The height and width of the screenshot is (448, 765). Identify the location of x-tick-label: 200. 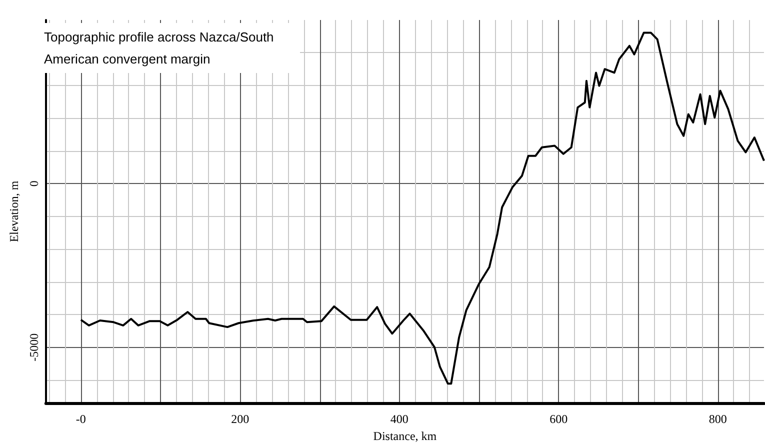
(240, 419).